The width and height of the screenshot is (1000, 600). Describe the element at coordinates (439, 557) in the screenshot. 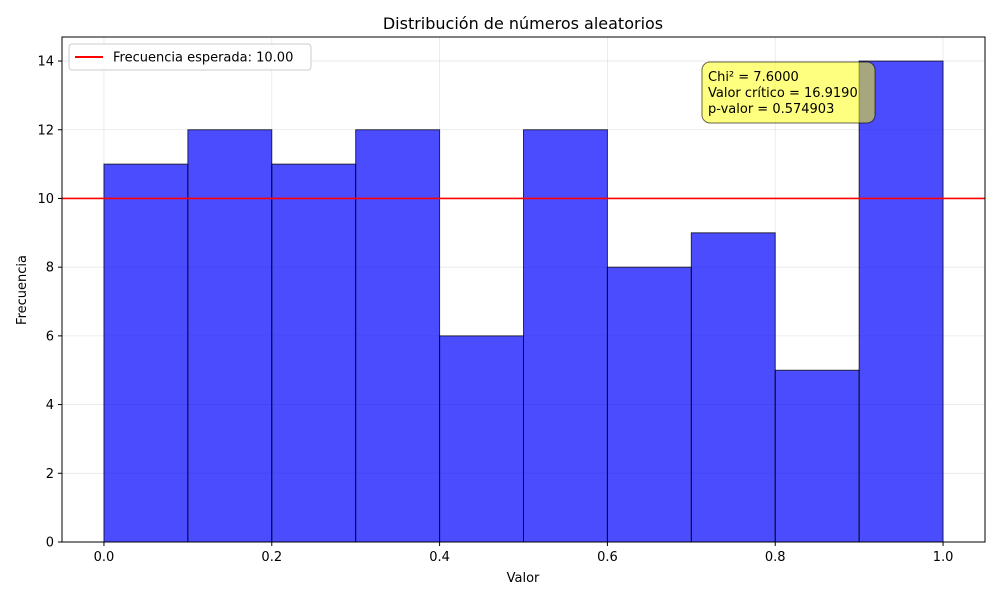

I see `x-tick-label: 0.4` at that location.